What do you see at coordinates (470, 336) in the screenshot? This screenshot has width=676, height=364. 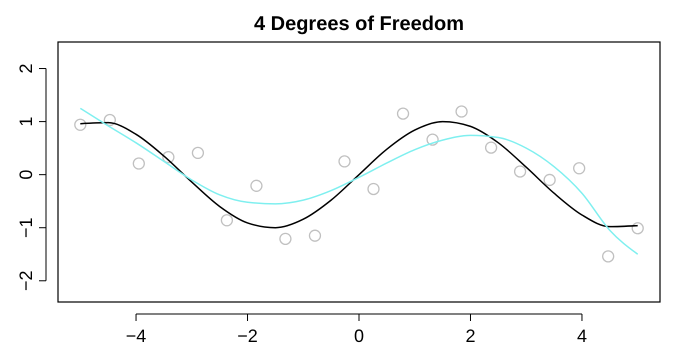 I see `x-tick-label: 2` at bounding box center [470, 336].